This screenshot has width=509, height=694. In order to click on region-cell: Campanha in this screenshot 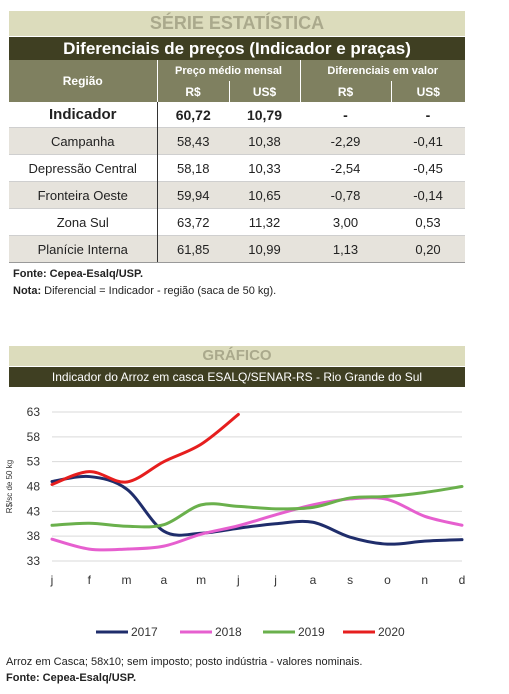, I will do `click(83, 141)`.